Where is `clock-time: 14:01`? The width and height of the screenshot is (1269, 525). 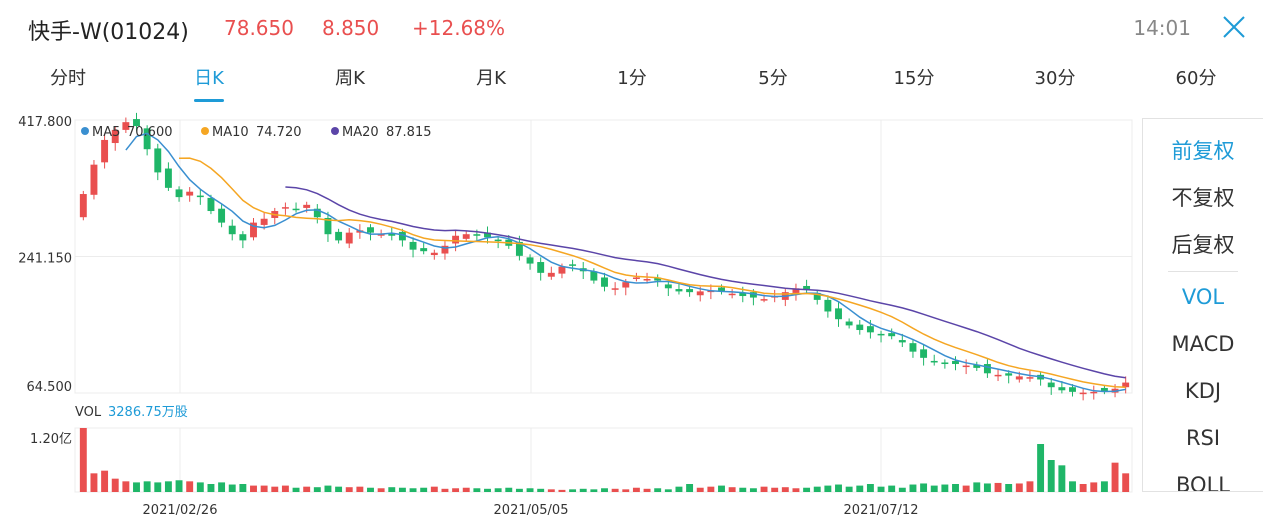
clock-time: 14:01 is located at coordinates (1162, 28).